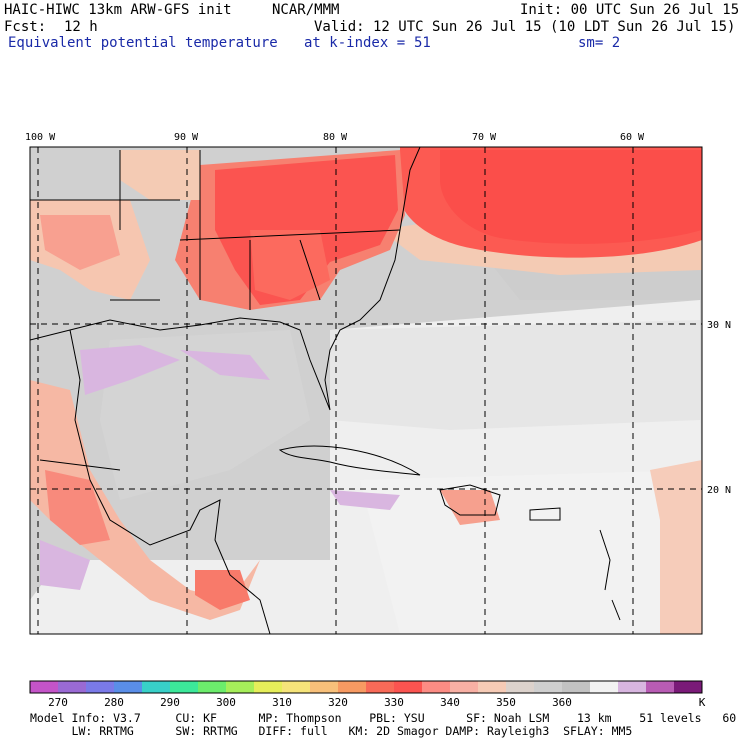  Describe the element at coordinates (118, 10) in the screenshot. I see `model-title: HAIC-HIWC 13km ARW-GFS init` at that location.